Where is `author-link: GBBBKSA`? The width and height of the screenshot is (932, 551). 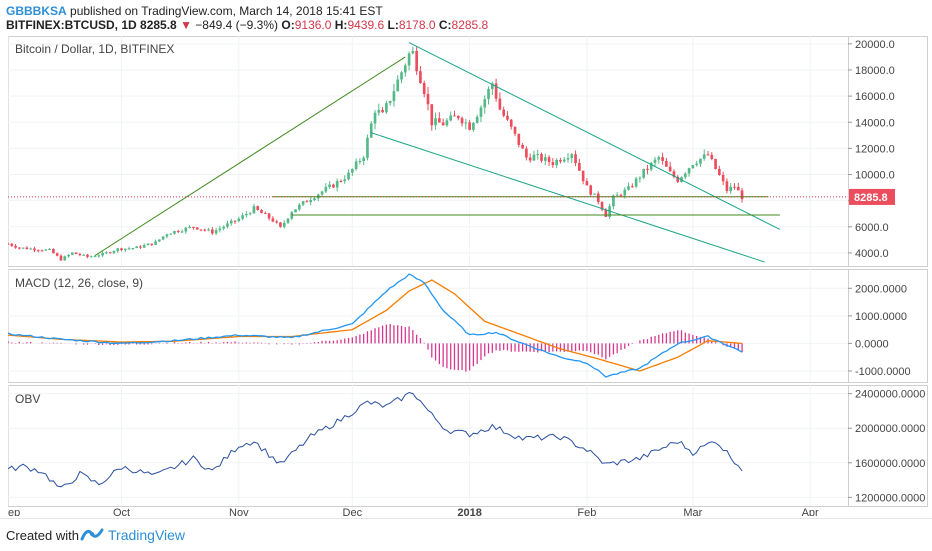
author-link: GBBBKSA is located at coordinates (36, 11).